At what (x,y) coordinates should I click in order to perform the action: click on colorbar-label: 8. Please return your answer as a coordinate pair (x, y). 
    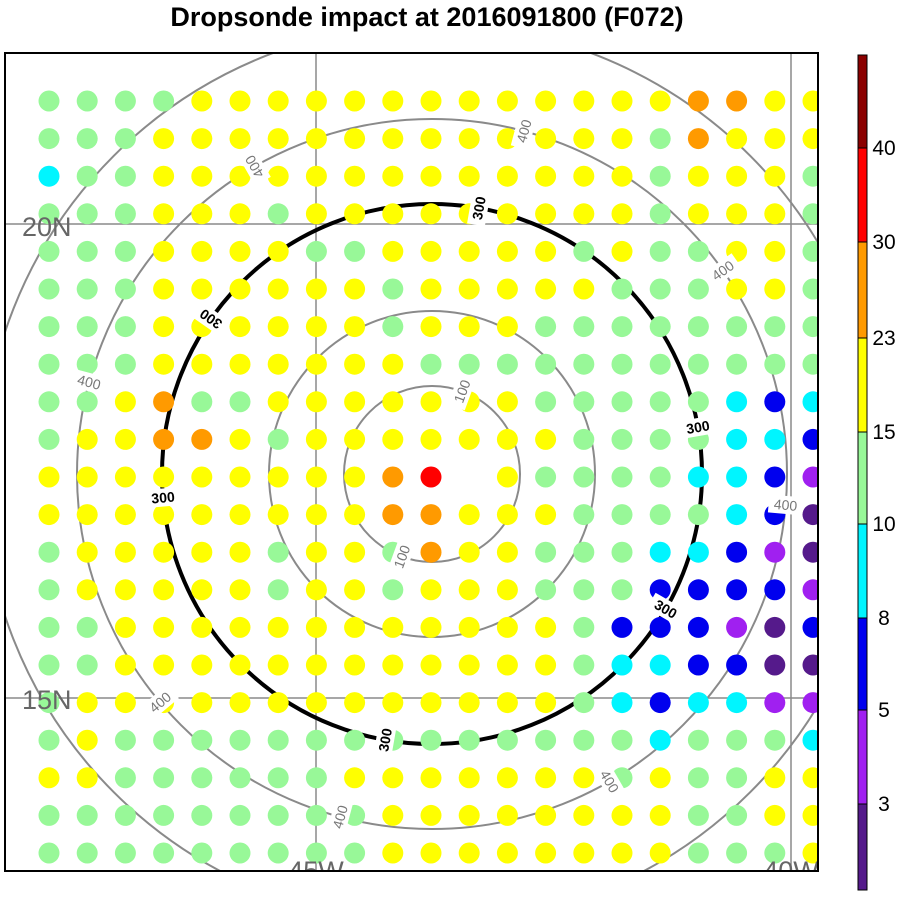
    Looking at the image, I should click on (884, 618).